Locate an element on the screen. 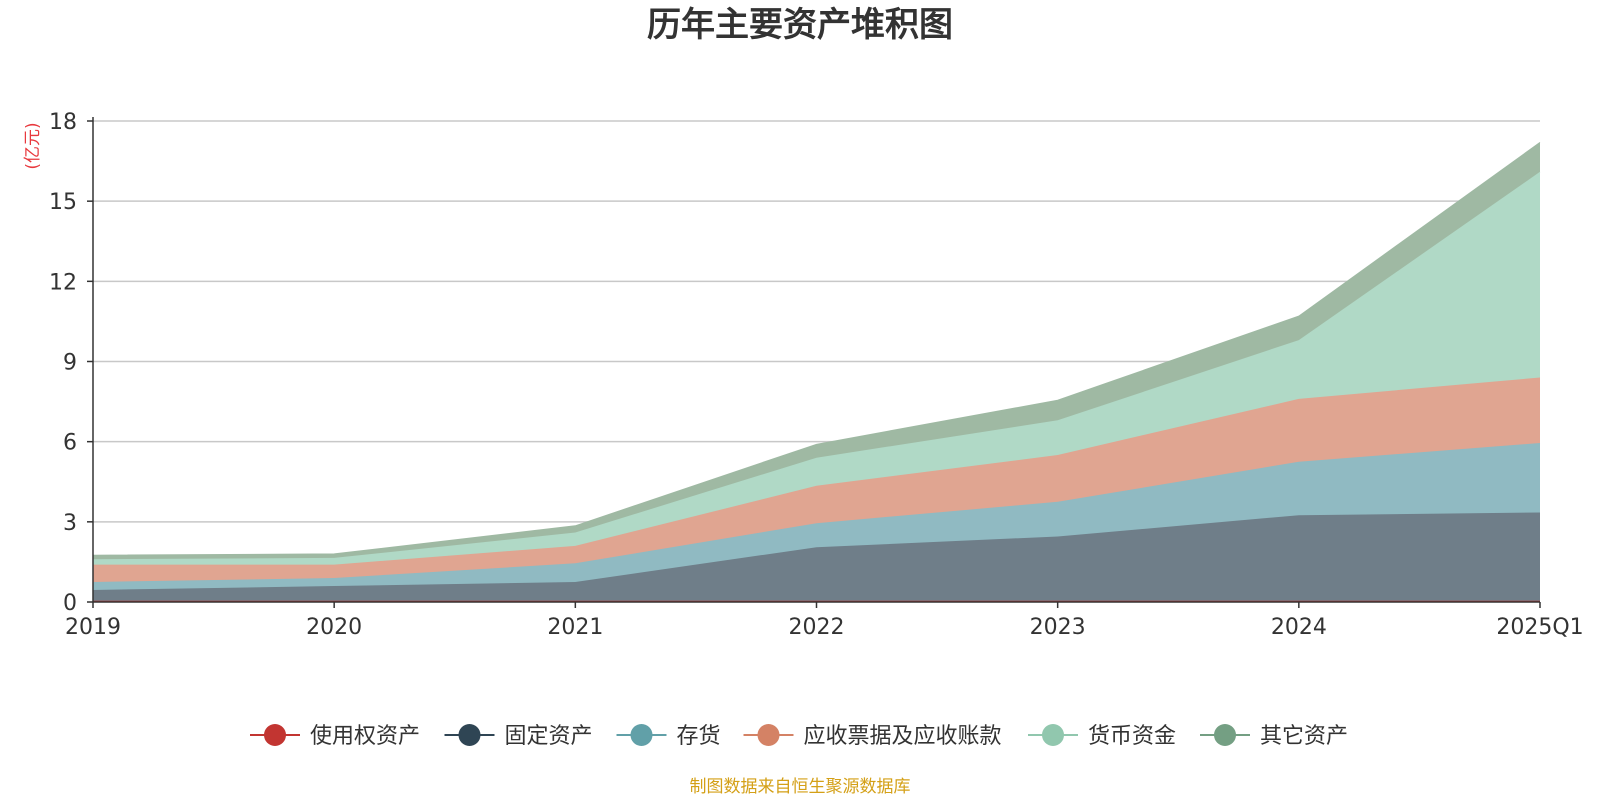 The width and height of the screenshot is (1600, 800). y-tick-label: 12 is located at coordinates (63, 282).